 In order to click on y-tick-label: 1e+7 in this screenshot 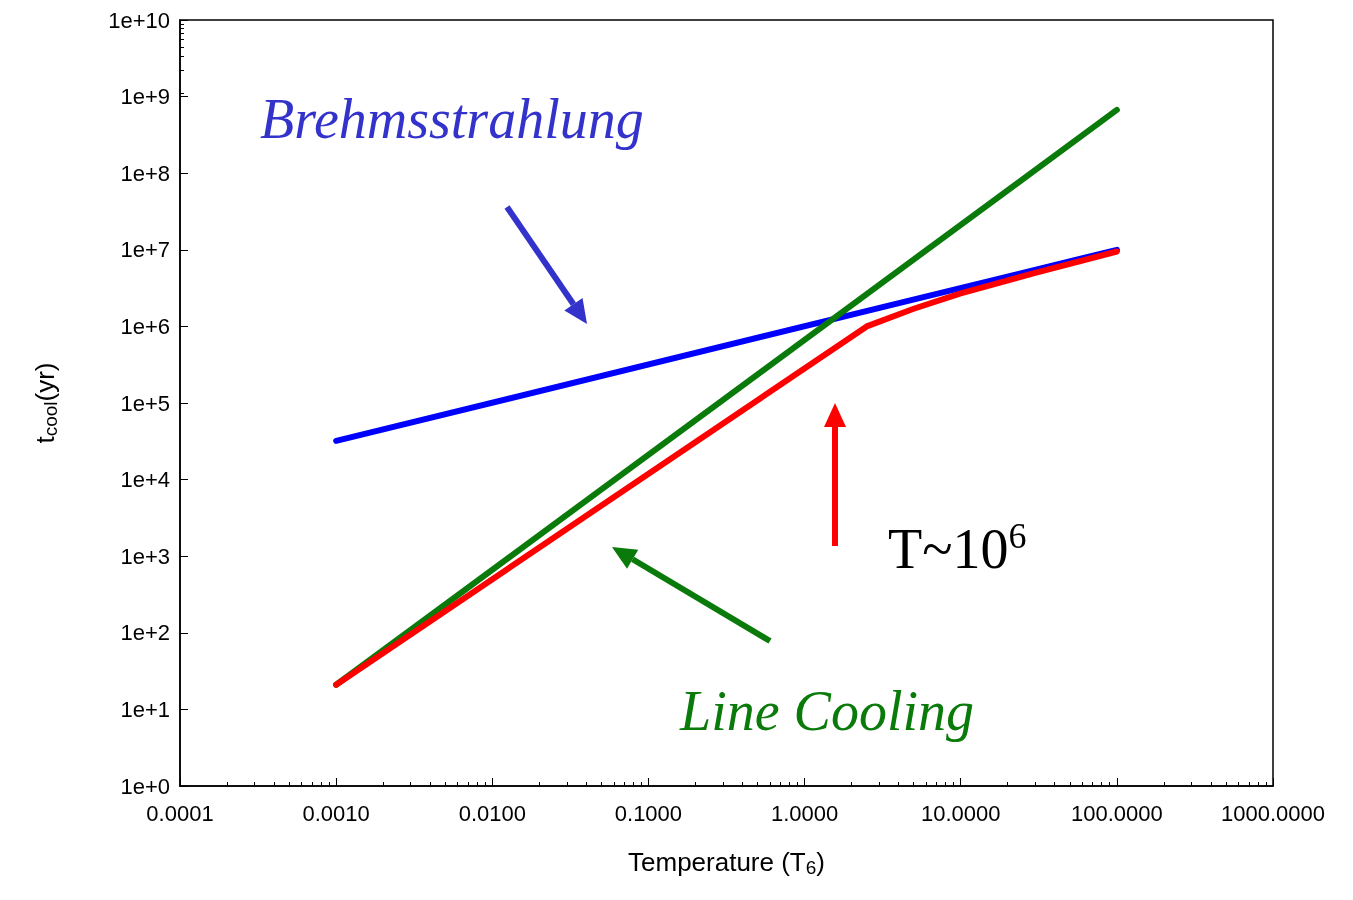, I will do `click(145, 250)`.